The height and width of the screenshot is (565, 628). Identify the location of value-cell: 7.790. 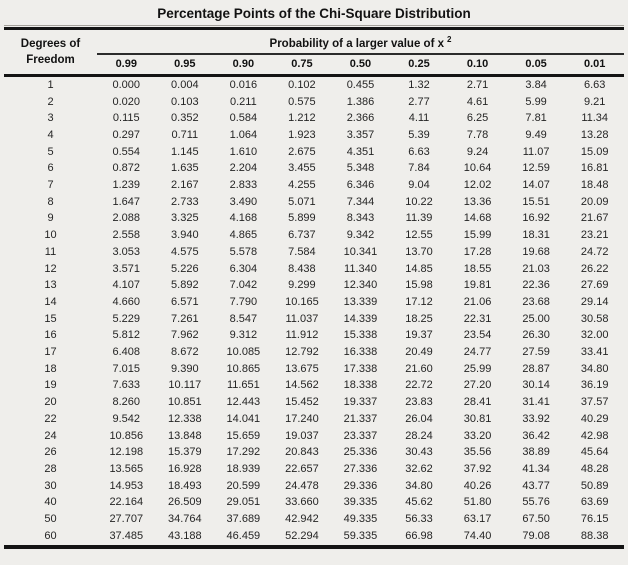
(243, 301).